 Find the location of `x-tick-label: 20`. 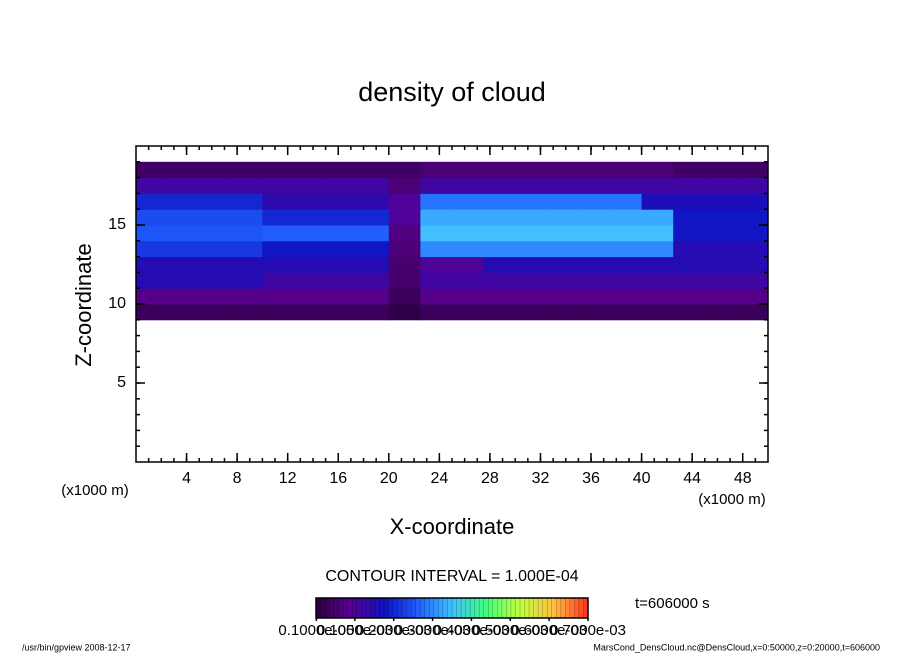

x-tick-label: 20 is located at coordinates (389, 478).